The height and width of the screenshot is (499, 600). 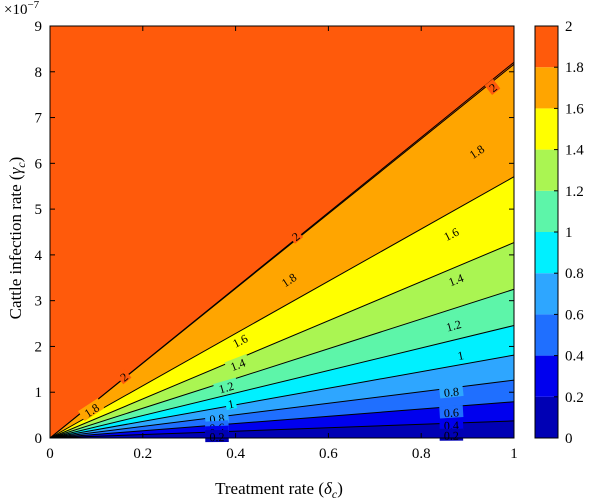 I want to click on colorbar-ticks: 0 0.2 0.4 0.6 0.8 1 1.2 1.4 1.6 1.8 2, so click(x=569, y=233).